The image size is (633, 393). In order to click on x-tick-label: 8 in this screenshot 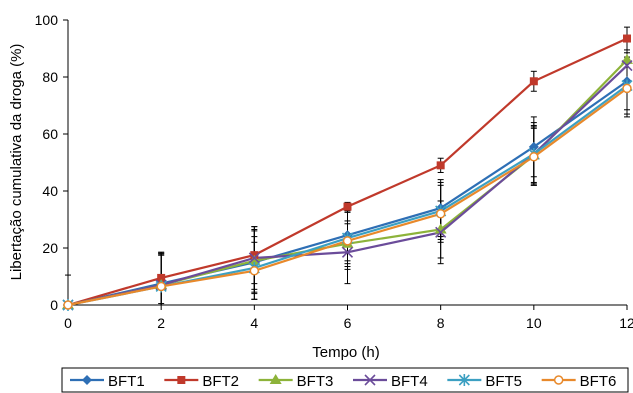, I will do `click(441, 323)`.